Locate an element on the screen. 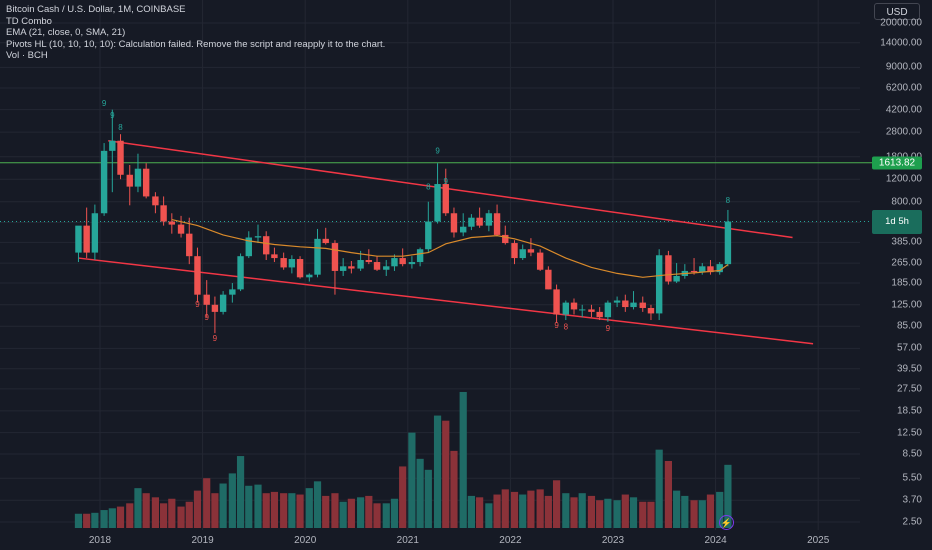  legend-ema: EMA (21, close, 0, SMA, 21) is located at coordinates (66, 33).